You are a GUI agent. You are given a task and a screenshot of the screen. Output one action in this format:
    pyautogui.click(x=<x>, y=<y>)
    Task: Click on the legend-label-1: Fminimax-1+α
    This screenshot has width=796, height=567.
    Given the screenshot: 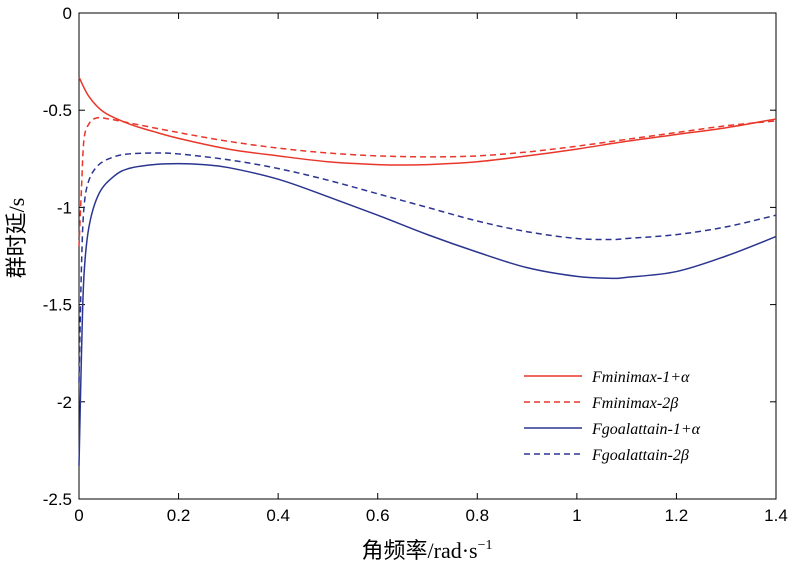 What is the action you would take?
    pyautogui.click(x=640, y=377)
    